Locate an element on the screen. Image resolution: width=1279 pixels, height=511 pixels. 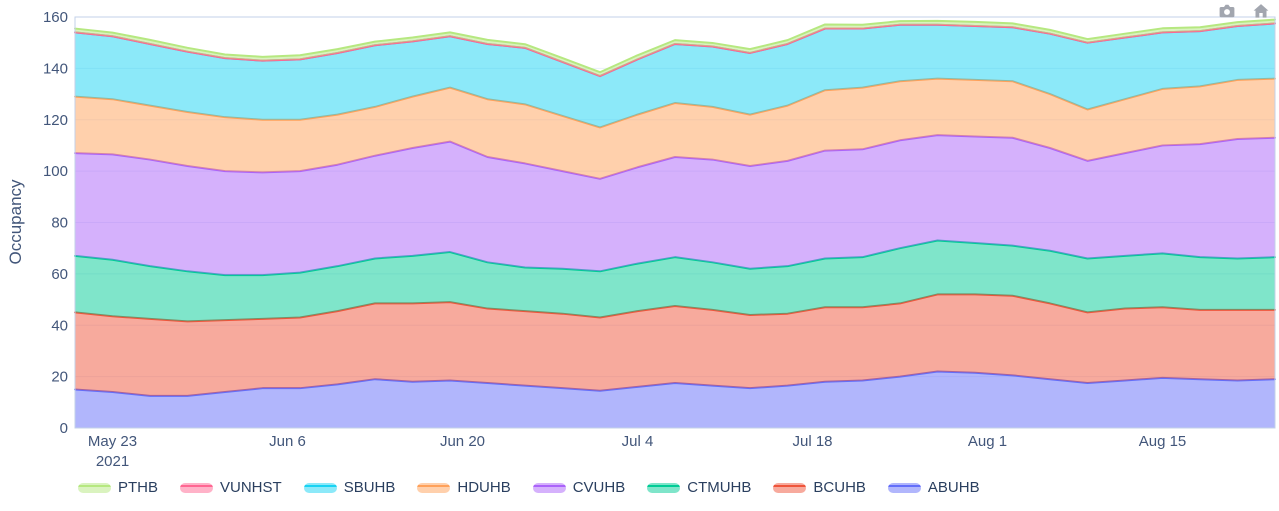
reset-axes-button is located at coordinates (1261, 11).